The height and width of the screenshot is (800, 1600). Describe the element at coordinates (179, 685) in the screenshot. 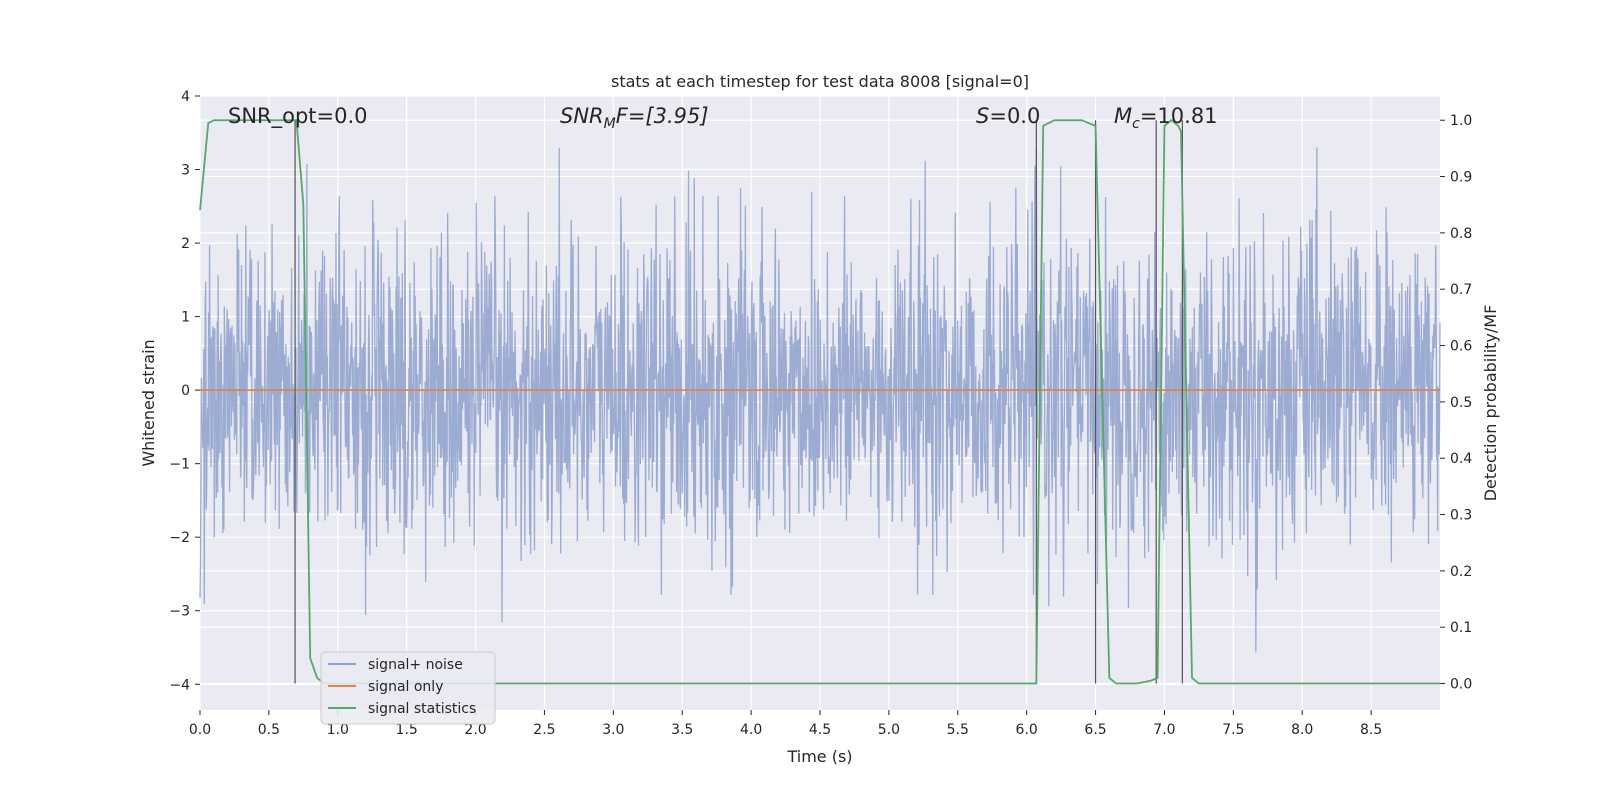

I see `y-left-tick-label: −4` at that location.